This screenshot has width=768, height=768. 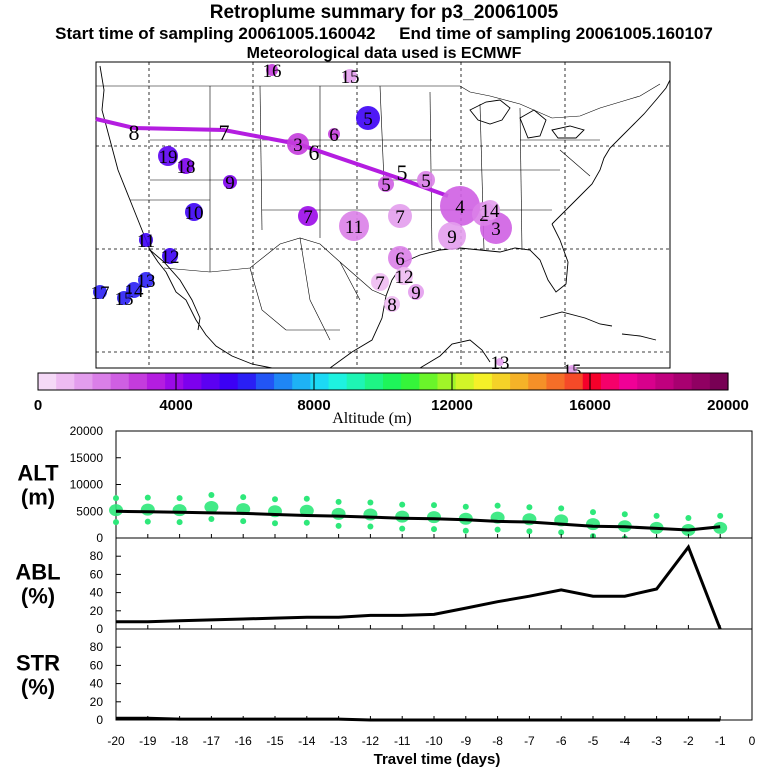 What do you see at coordinates (465, 741) in the screenshot?
I see `x-tick-label: -9` at bounding box center [465, 741].